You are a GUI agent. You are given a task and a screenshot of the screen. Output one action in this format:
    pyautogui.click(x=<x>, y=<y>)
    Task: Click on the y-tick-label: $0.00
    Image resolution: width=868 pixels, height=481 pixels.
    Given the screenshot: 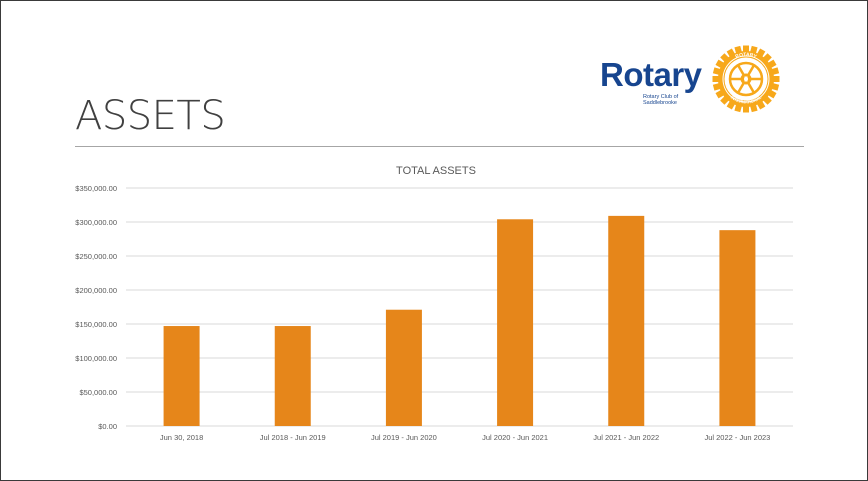 What is the action you would take?
    pyautogui.click(x=107, y=426)
    